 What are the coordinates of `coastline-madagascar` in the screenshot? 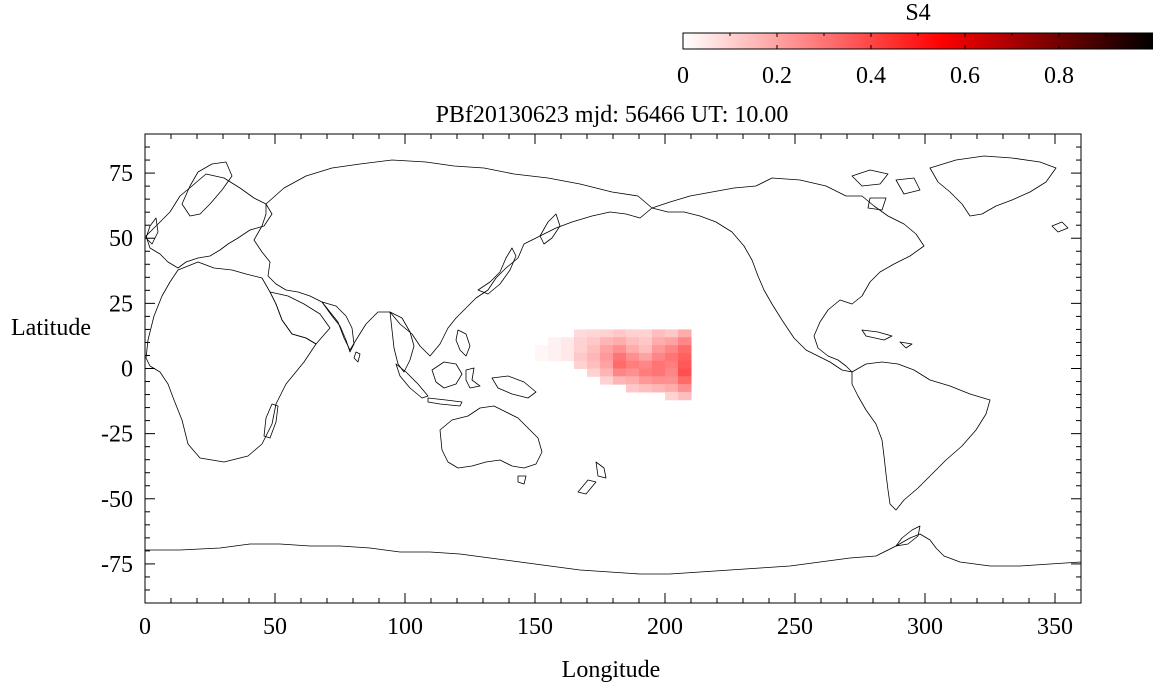 It's located at (271, 421).